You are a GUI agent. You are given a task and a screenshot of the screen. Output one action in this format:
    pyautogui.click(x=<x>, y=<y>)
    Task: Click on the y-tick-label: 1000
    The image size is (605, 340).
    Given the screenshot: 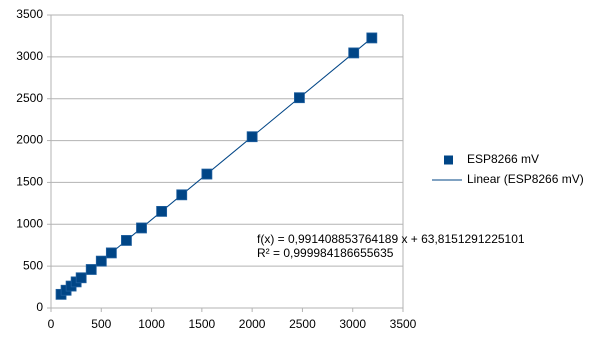 What is the action you would take?
    pyautogui.click(x=29, y=223)
    